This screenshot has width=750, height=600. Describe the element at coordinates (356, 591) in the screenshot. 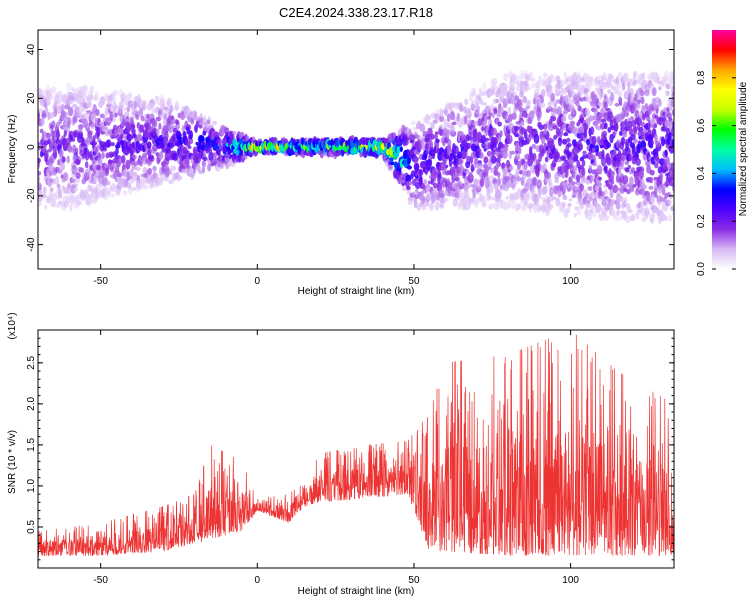

I see `snr-x-axis-label: Height of straight line (km)` at that location.